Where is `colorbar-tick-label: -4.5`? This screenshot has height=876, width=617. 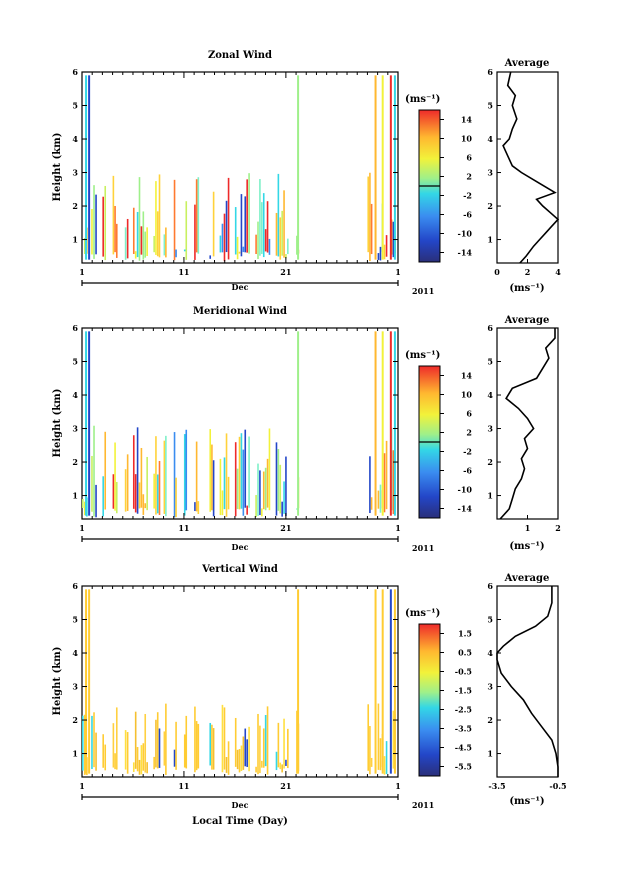 colorbar-tick-label: -4.5 is located at coordinates (463, 748).